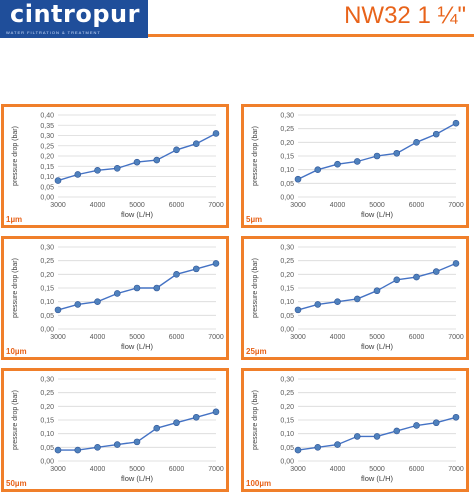 The width and height of the screenshot is (474, 495). Describe the element at coordinates (75, 14) in the screenshot. I see `logo-text: cintropur` at that location.